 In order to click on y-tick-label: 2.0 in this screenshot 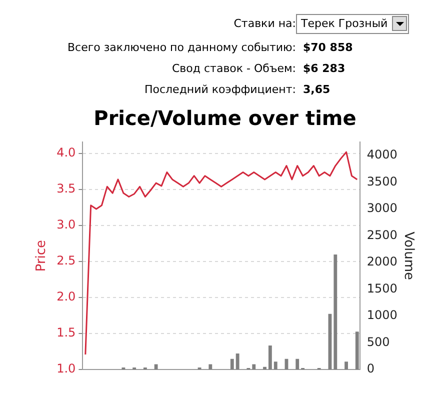, I will do `click(66, 297)`.